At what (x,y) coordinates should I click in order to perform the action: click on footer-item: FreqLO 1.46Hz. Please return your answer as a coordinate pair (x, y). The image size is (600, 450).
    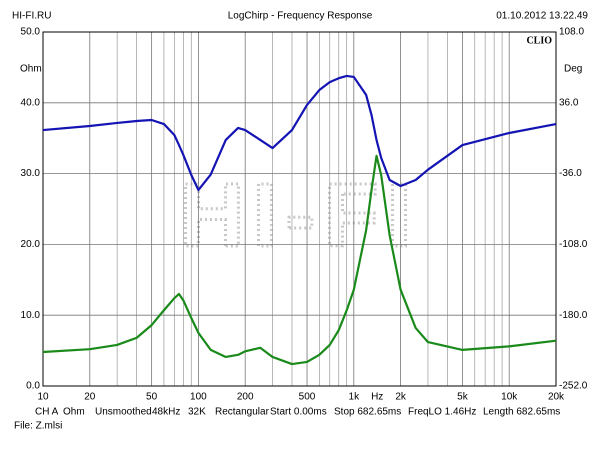
    Looking at the image, I should click on (442, 412).